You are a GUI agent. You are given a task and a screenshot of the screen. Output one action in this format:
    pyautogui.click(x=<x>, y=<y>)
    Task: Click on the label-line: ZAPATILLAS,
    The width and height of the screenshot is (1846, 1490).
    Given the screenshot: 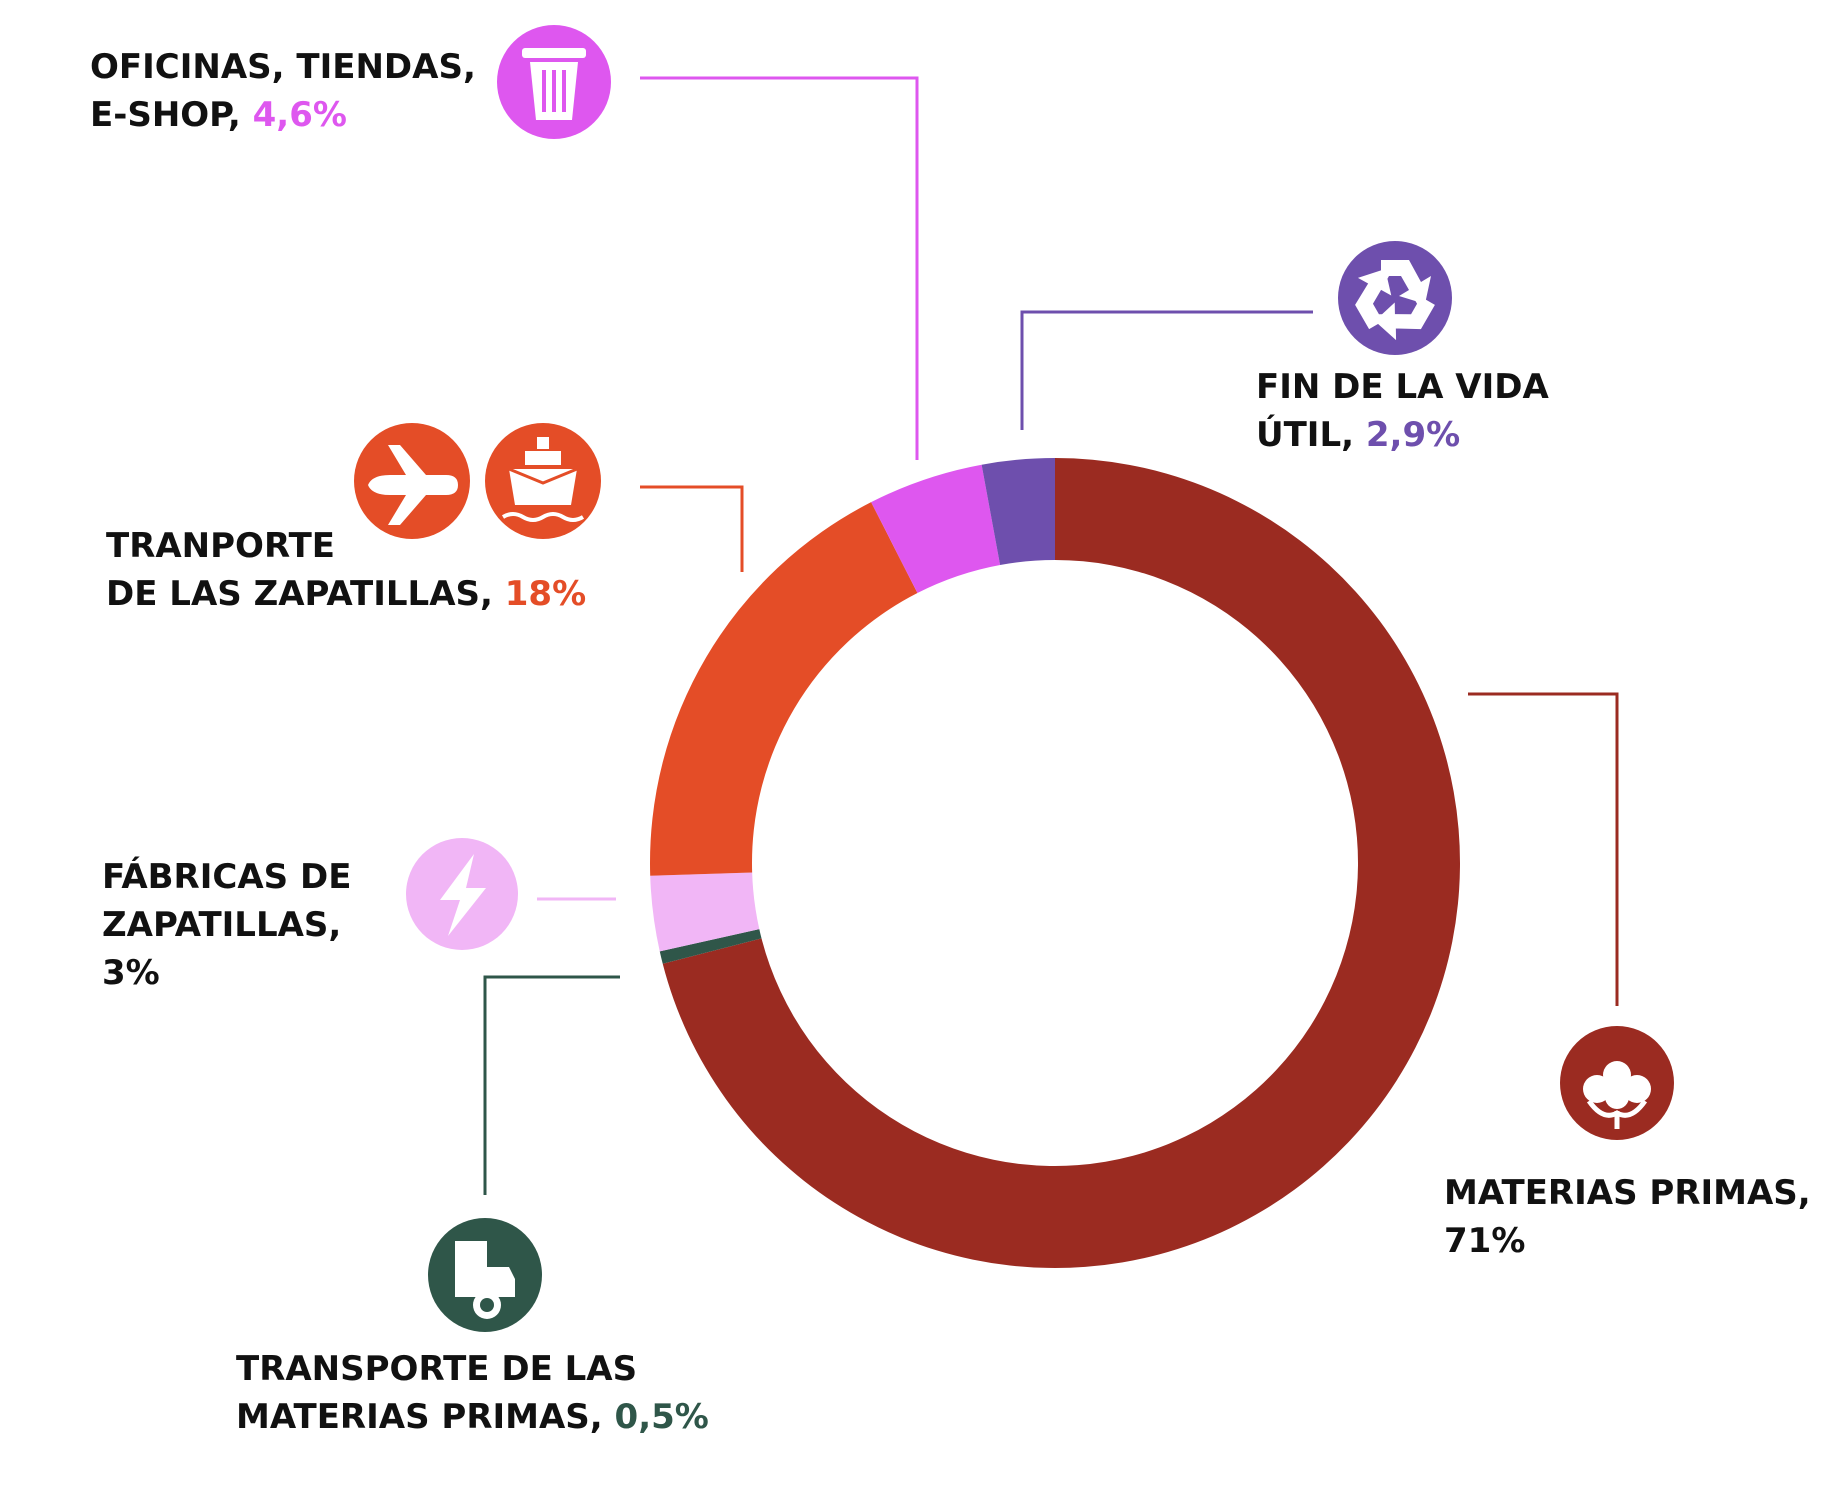 What is the action you would take?
    pyautogui.click(x=221, y=925)
    